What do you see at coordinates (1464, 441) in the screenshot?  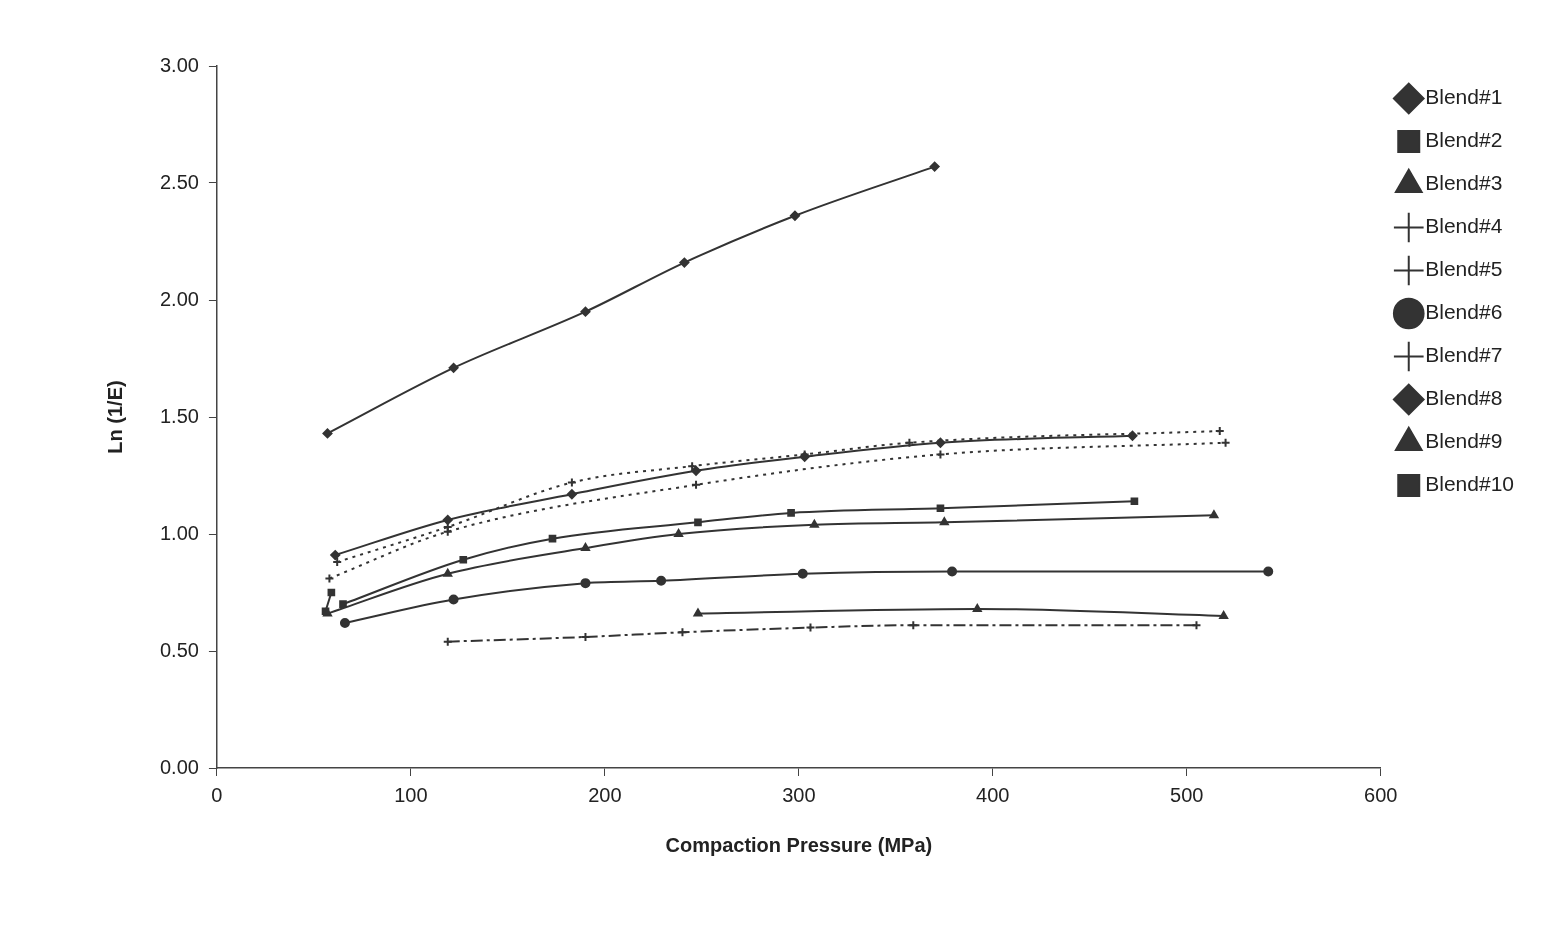 I see `legend-label: Blend#9` at bounding box center [1464, 441].